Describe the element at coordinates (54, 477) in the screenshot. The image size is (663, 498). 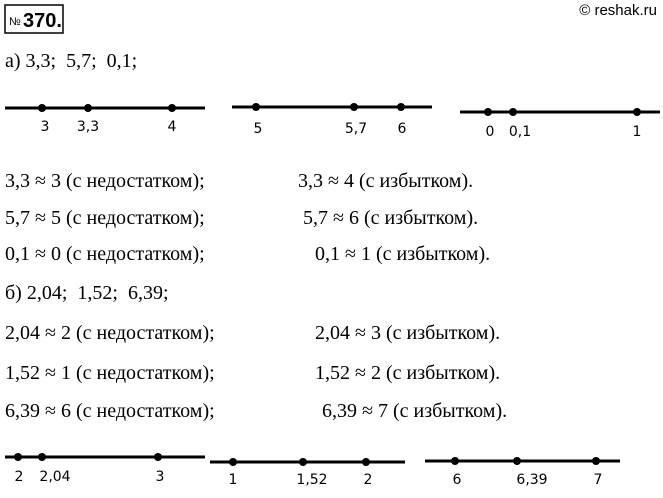
I see `point-label: 2,04` at that location.